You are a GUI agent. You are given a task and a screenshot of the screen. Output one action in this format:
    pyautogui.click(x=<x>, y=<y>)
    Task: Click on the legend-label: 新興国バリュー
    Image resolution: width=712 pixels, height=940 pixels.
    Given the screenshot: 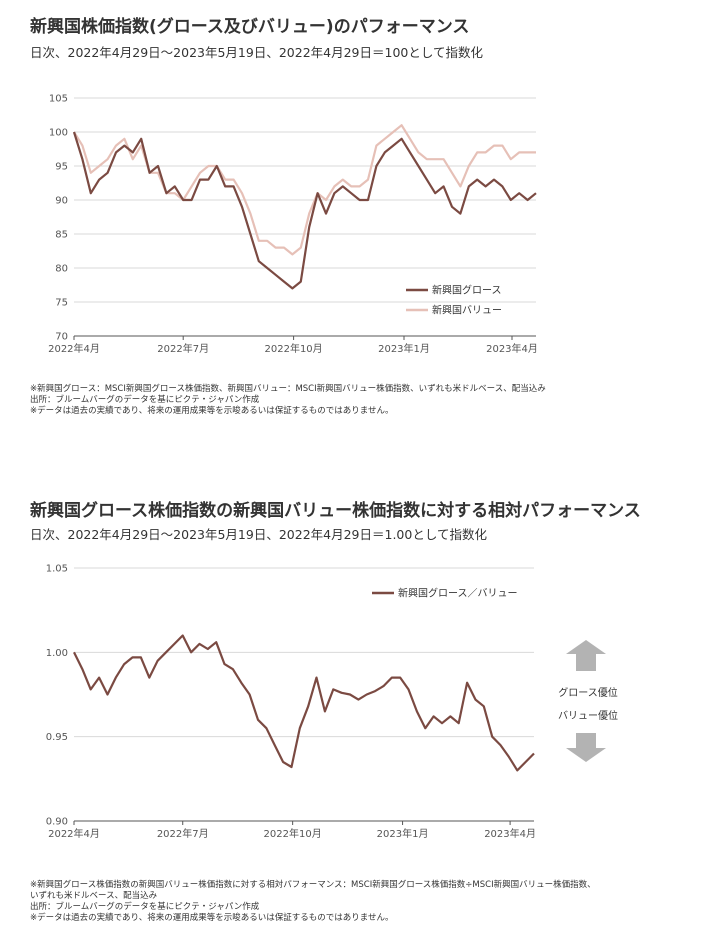 What is the action you would take?
    pyautogui.click(x=467, y=310)
    